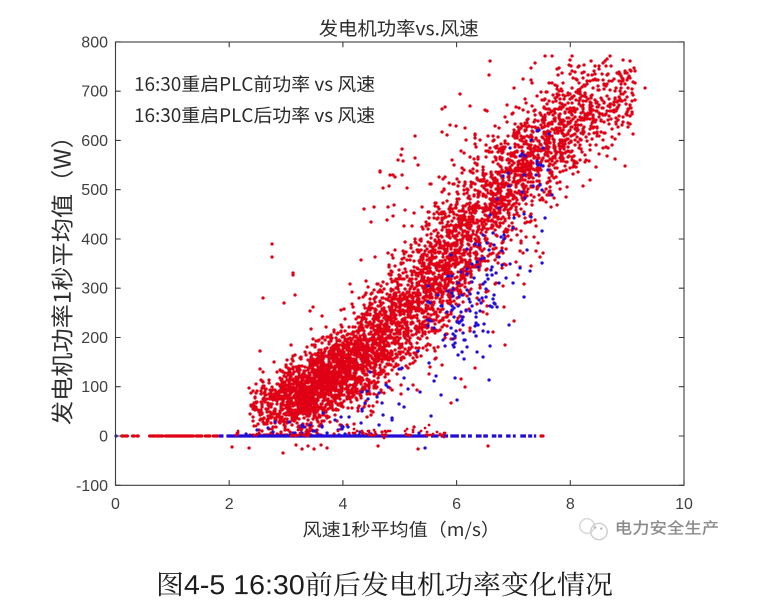 This screenshot has height=600, width=772. I want to click on svg-text: 700, so click(94, 92).